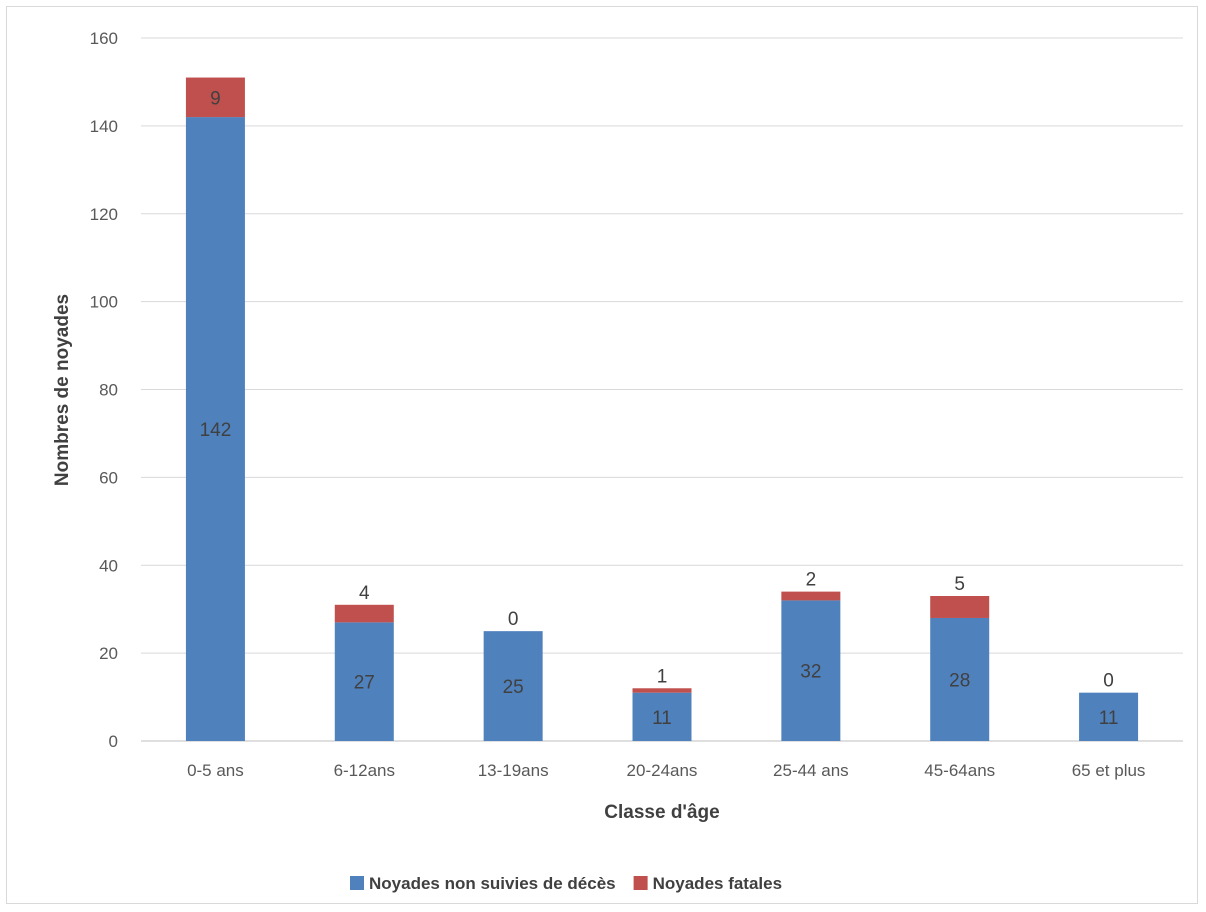 The image size is (1206, 912). Describe the element at coordinates (104, 126) in the screenshot. I see `y-tick-label: 140` at that location.